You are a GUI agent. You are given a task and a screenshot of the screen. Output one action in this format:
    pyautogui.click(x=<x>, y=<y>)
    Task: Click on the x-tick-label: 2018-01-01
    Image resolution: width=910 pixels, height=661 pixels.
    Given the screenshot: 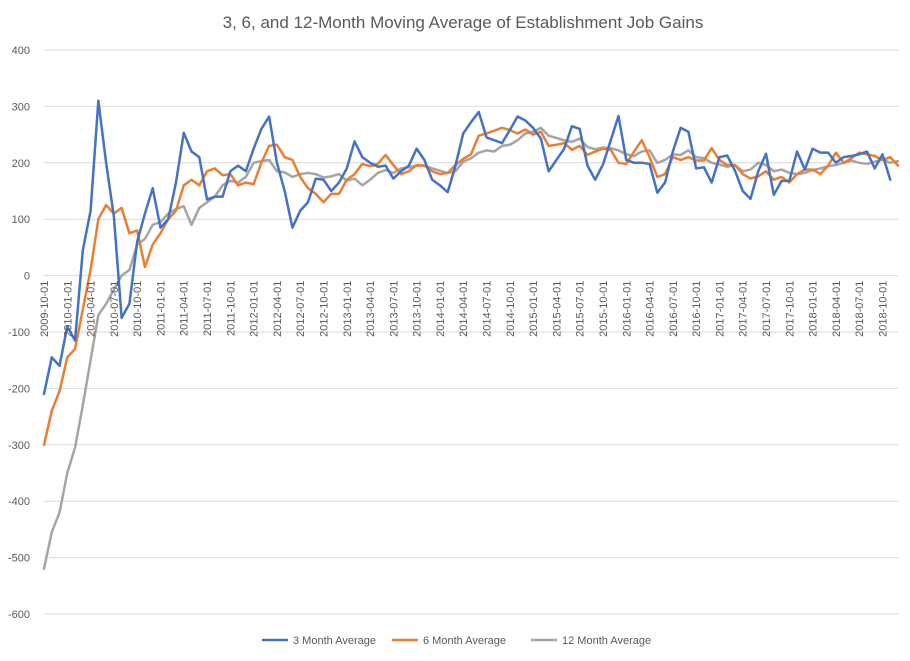 What is the action you would take?
    pyautogui.click(x=814, y=309)
    